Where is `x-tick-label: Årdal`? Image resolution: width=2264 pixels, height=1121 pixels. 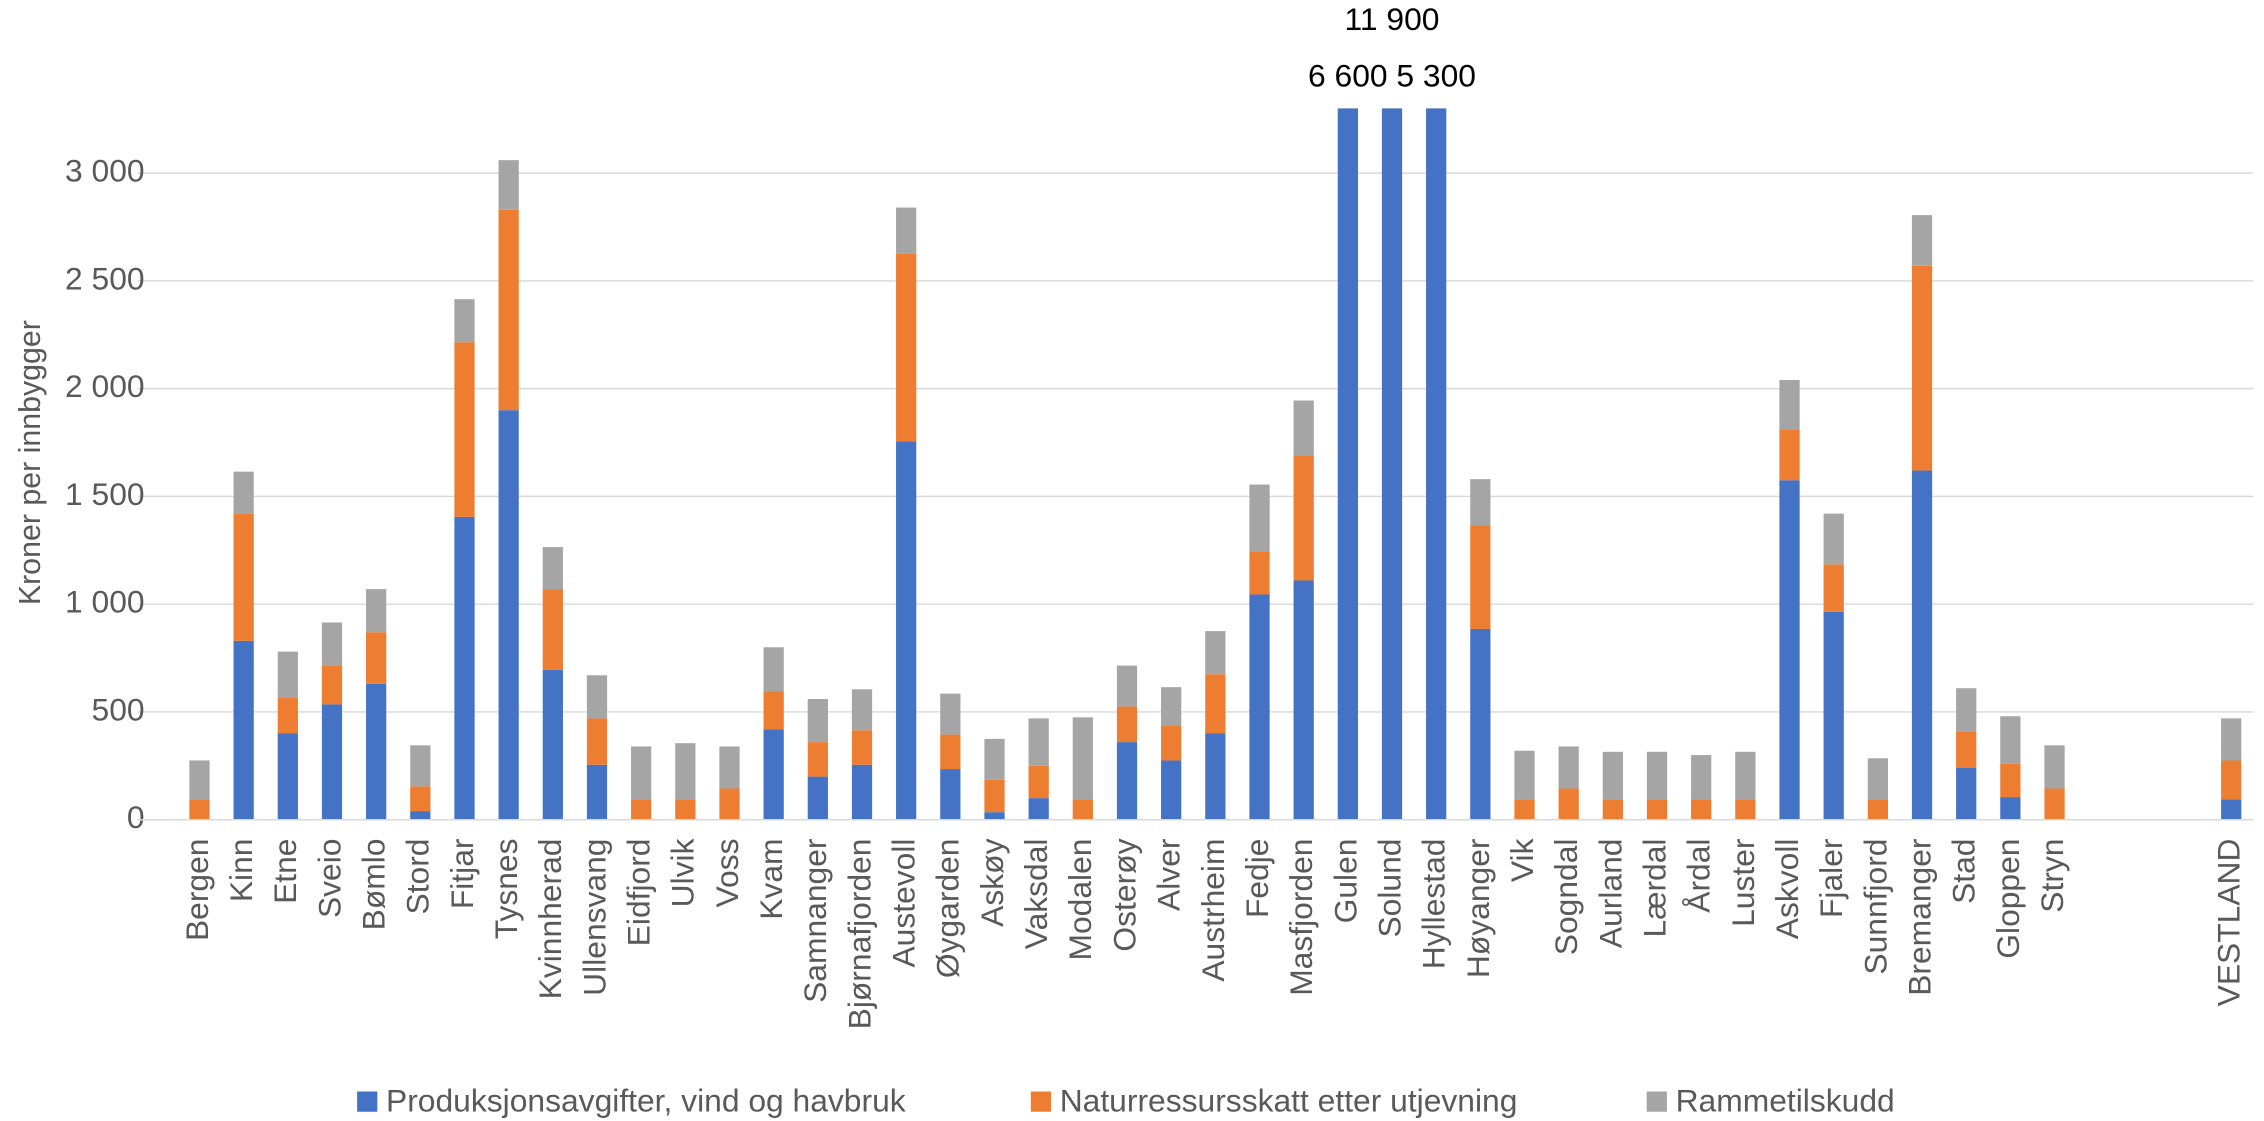 x-tick-label: Årdal is located at coordinates (1699, 876).